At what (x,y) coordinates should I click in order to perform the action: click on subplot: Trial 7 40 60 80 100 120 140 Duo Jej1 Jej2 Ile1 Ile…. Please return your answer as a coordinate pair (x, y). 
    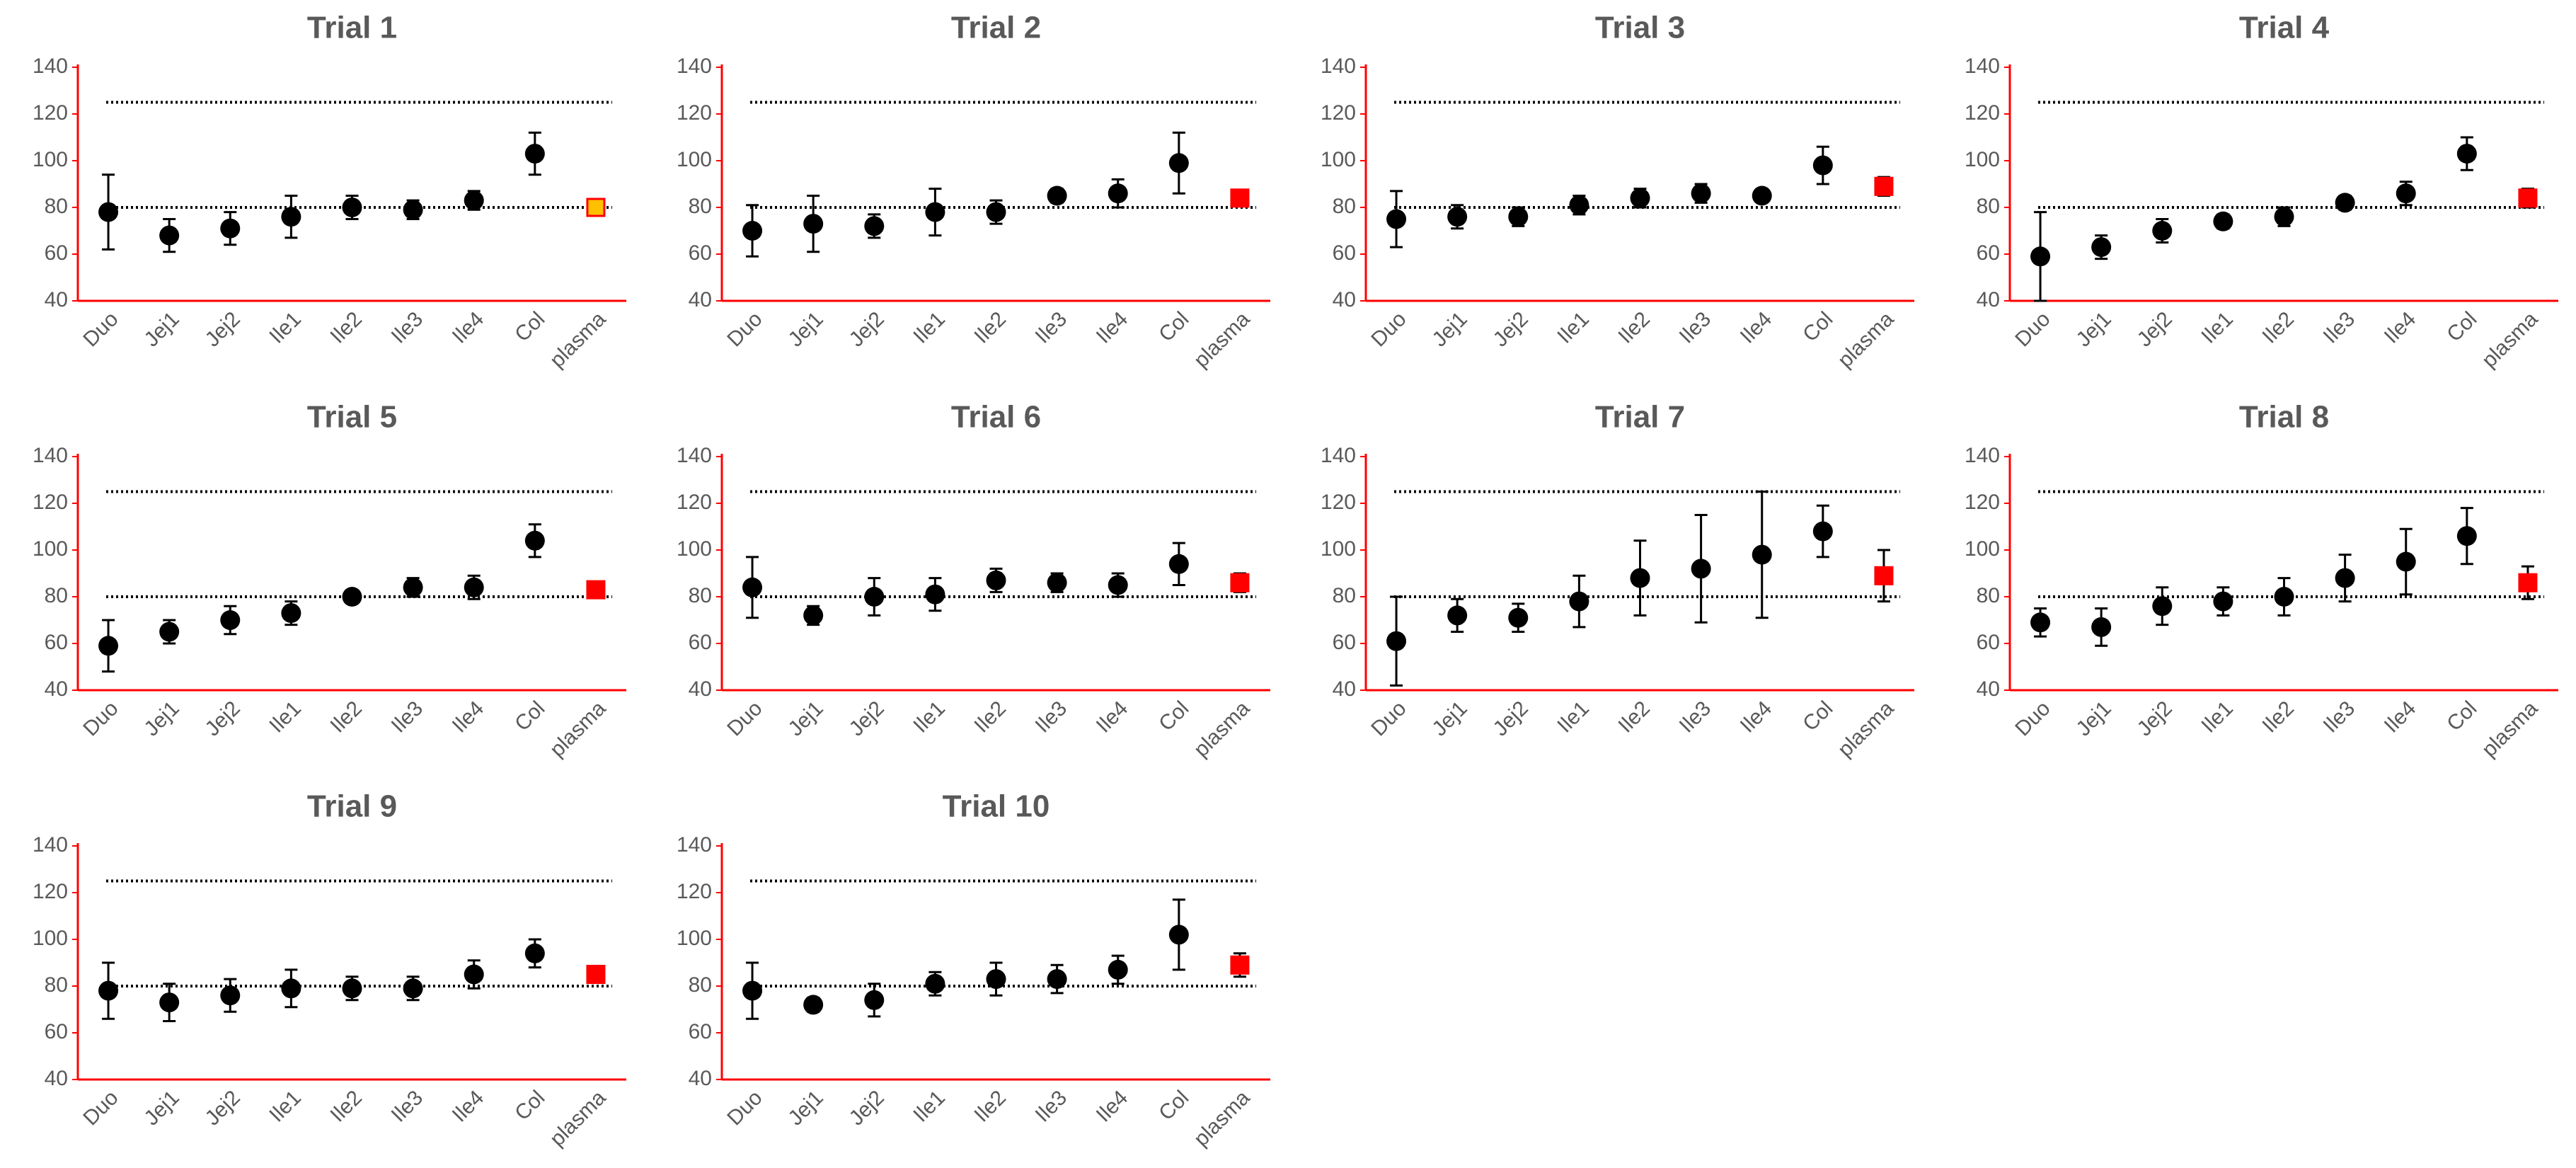
    Looking at the image, I should click on (1617, 581).